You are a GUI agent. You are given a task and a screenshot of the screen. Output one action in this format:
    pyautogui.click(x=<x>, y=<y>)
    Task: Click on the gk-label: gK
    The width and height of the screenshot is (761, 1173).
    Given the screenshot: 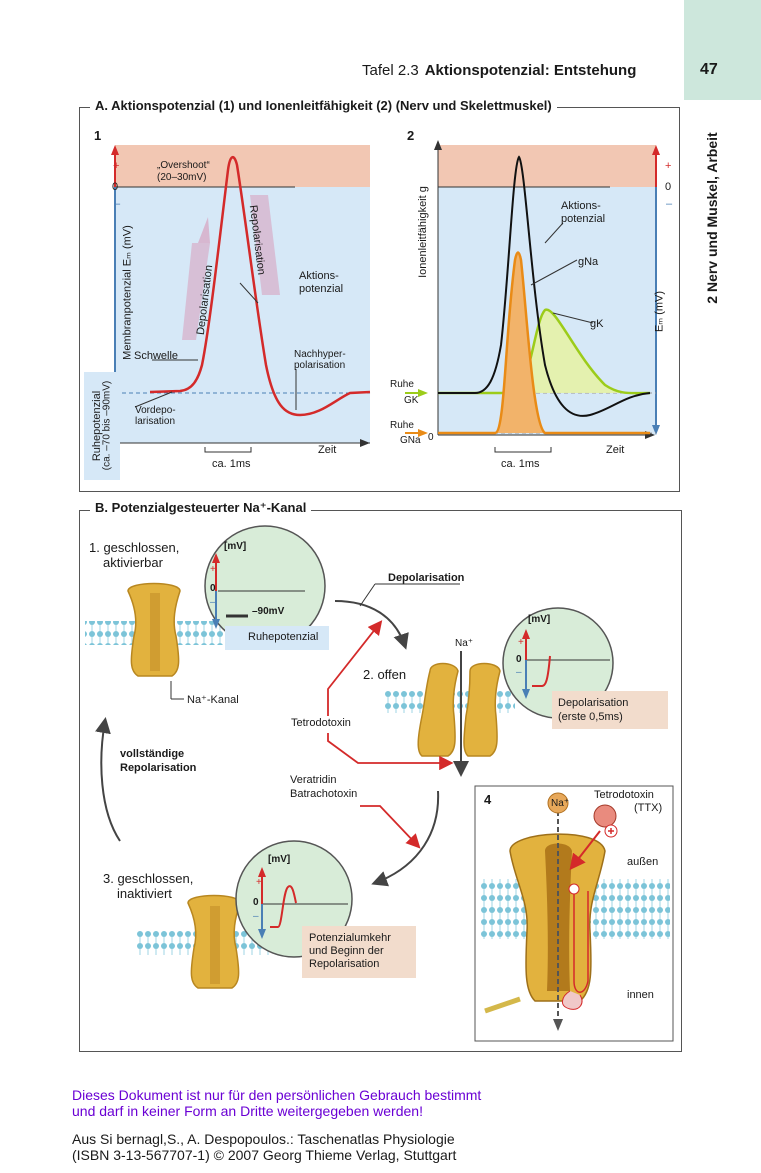 What is the action you would take?
    pyautogui.click(x=597, y=324)
    